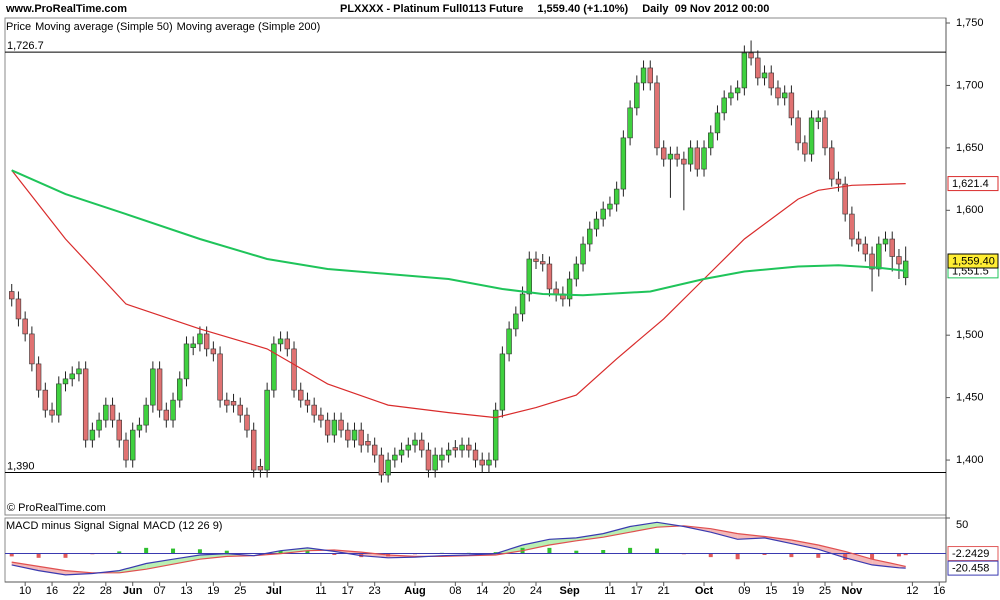  What do you see at coordinates (18, 27) in the screenshot?
I see `legend-title: Price` at bounding box center [18, 27].